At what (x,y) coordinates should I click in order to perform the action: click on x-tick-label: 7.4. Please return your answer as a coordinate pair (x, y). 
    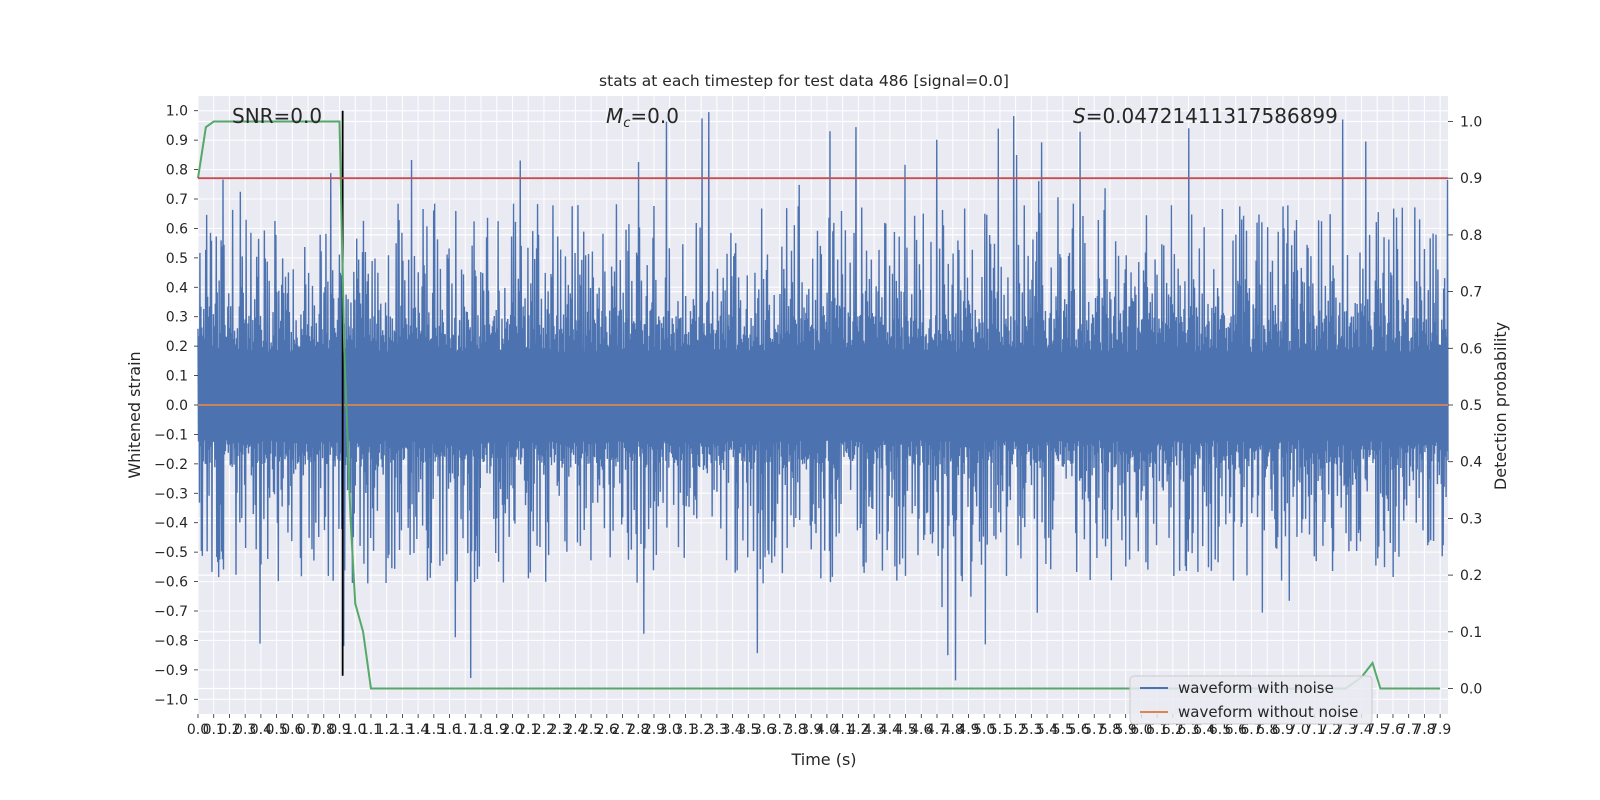
    Looking at the image, I should click on (1361, 730).